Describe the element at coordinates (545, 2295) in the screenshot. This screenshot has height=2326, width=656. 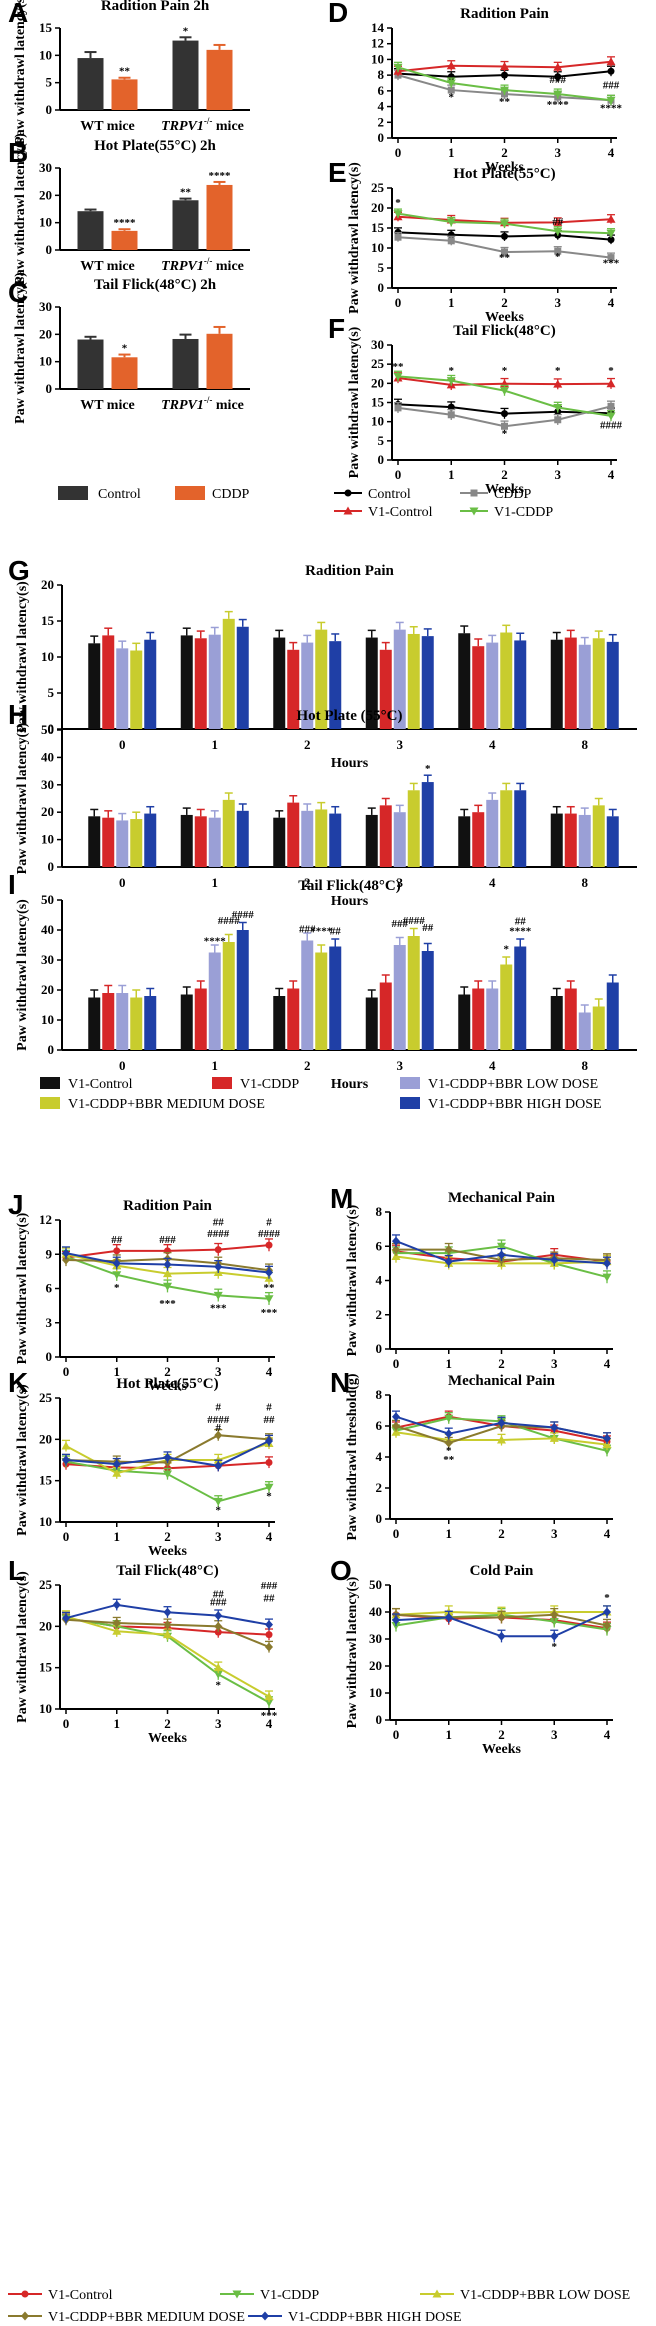
I see `legend-label: V1-CDDP+BBR LOW DOSE` at that location.